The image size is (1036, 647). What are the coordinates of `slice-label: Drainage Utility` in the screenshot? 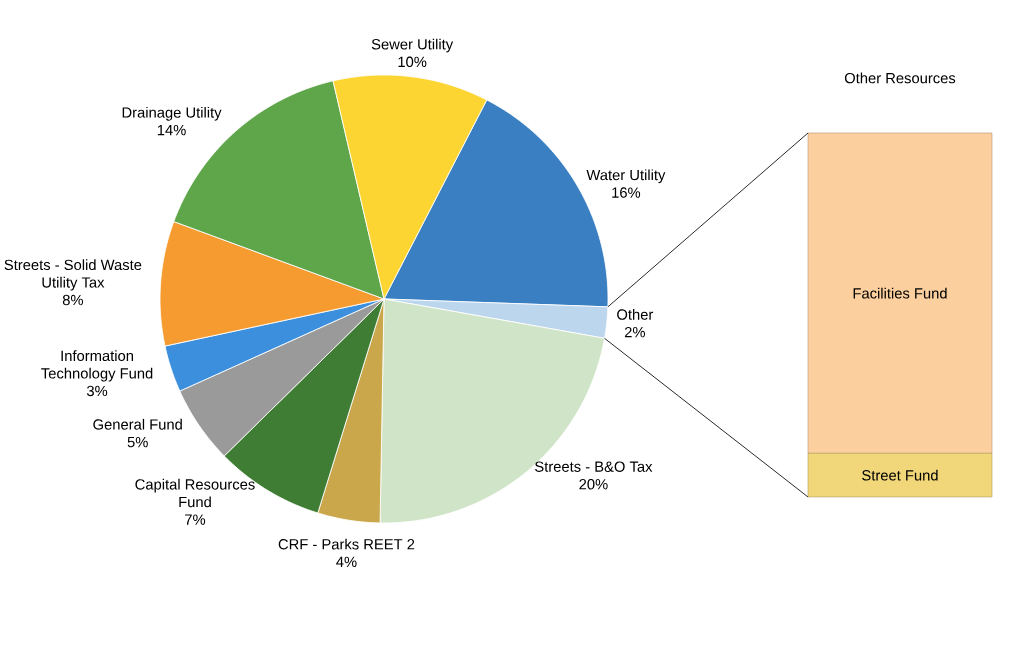 It's located at (172, 113).